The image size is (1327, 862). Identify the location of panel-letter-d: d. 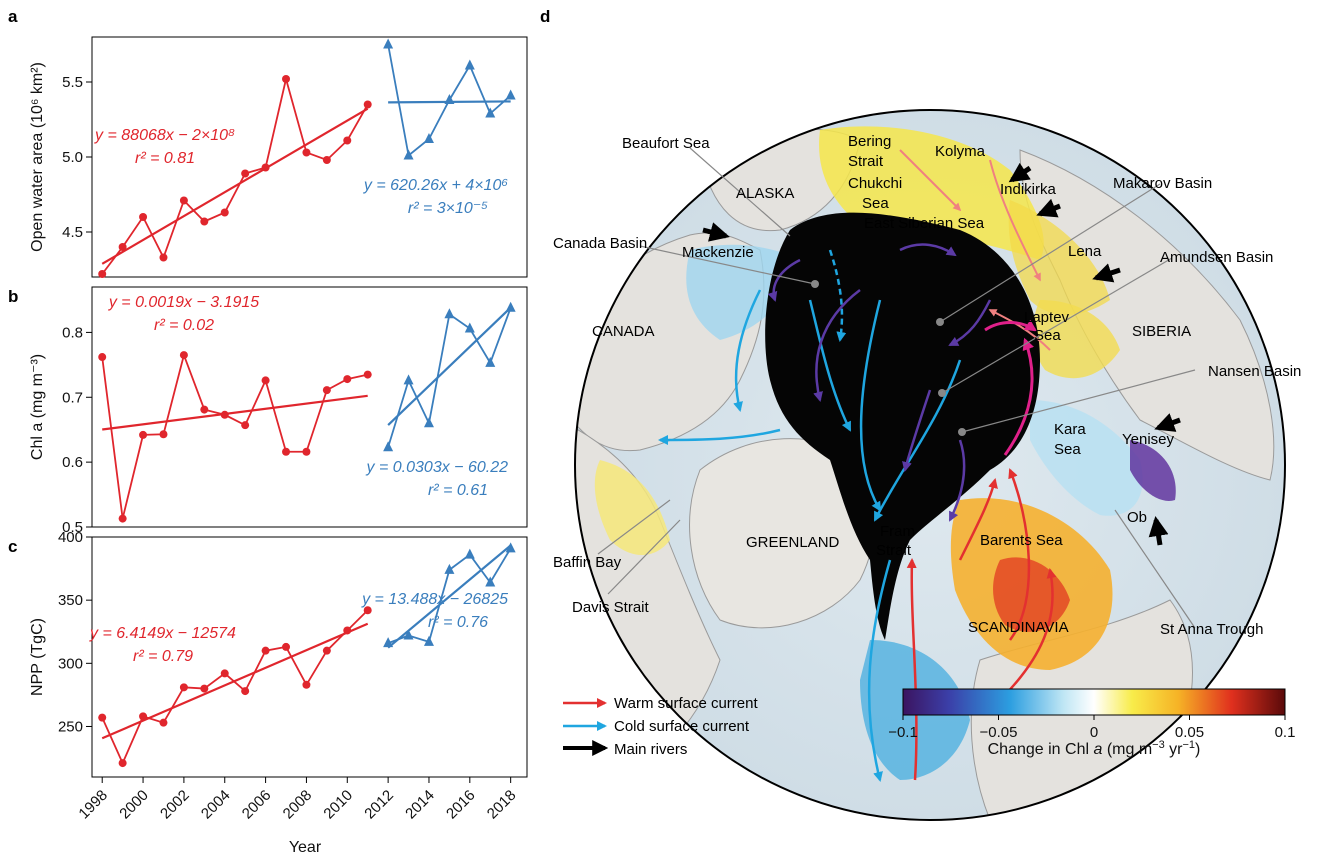
(545, 16).